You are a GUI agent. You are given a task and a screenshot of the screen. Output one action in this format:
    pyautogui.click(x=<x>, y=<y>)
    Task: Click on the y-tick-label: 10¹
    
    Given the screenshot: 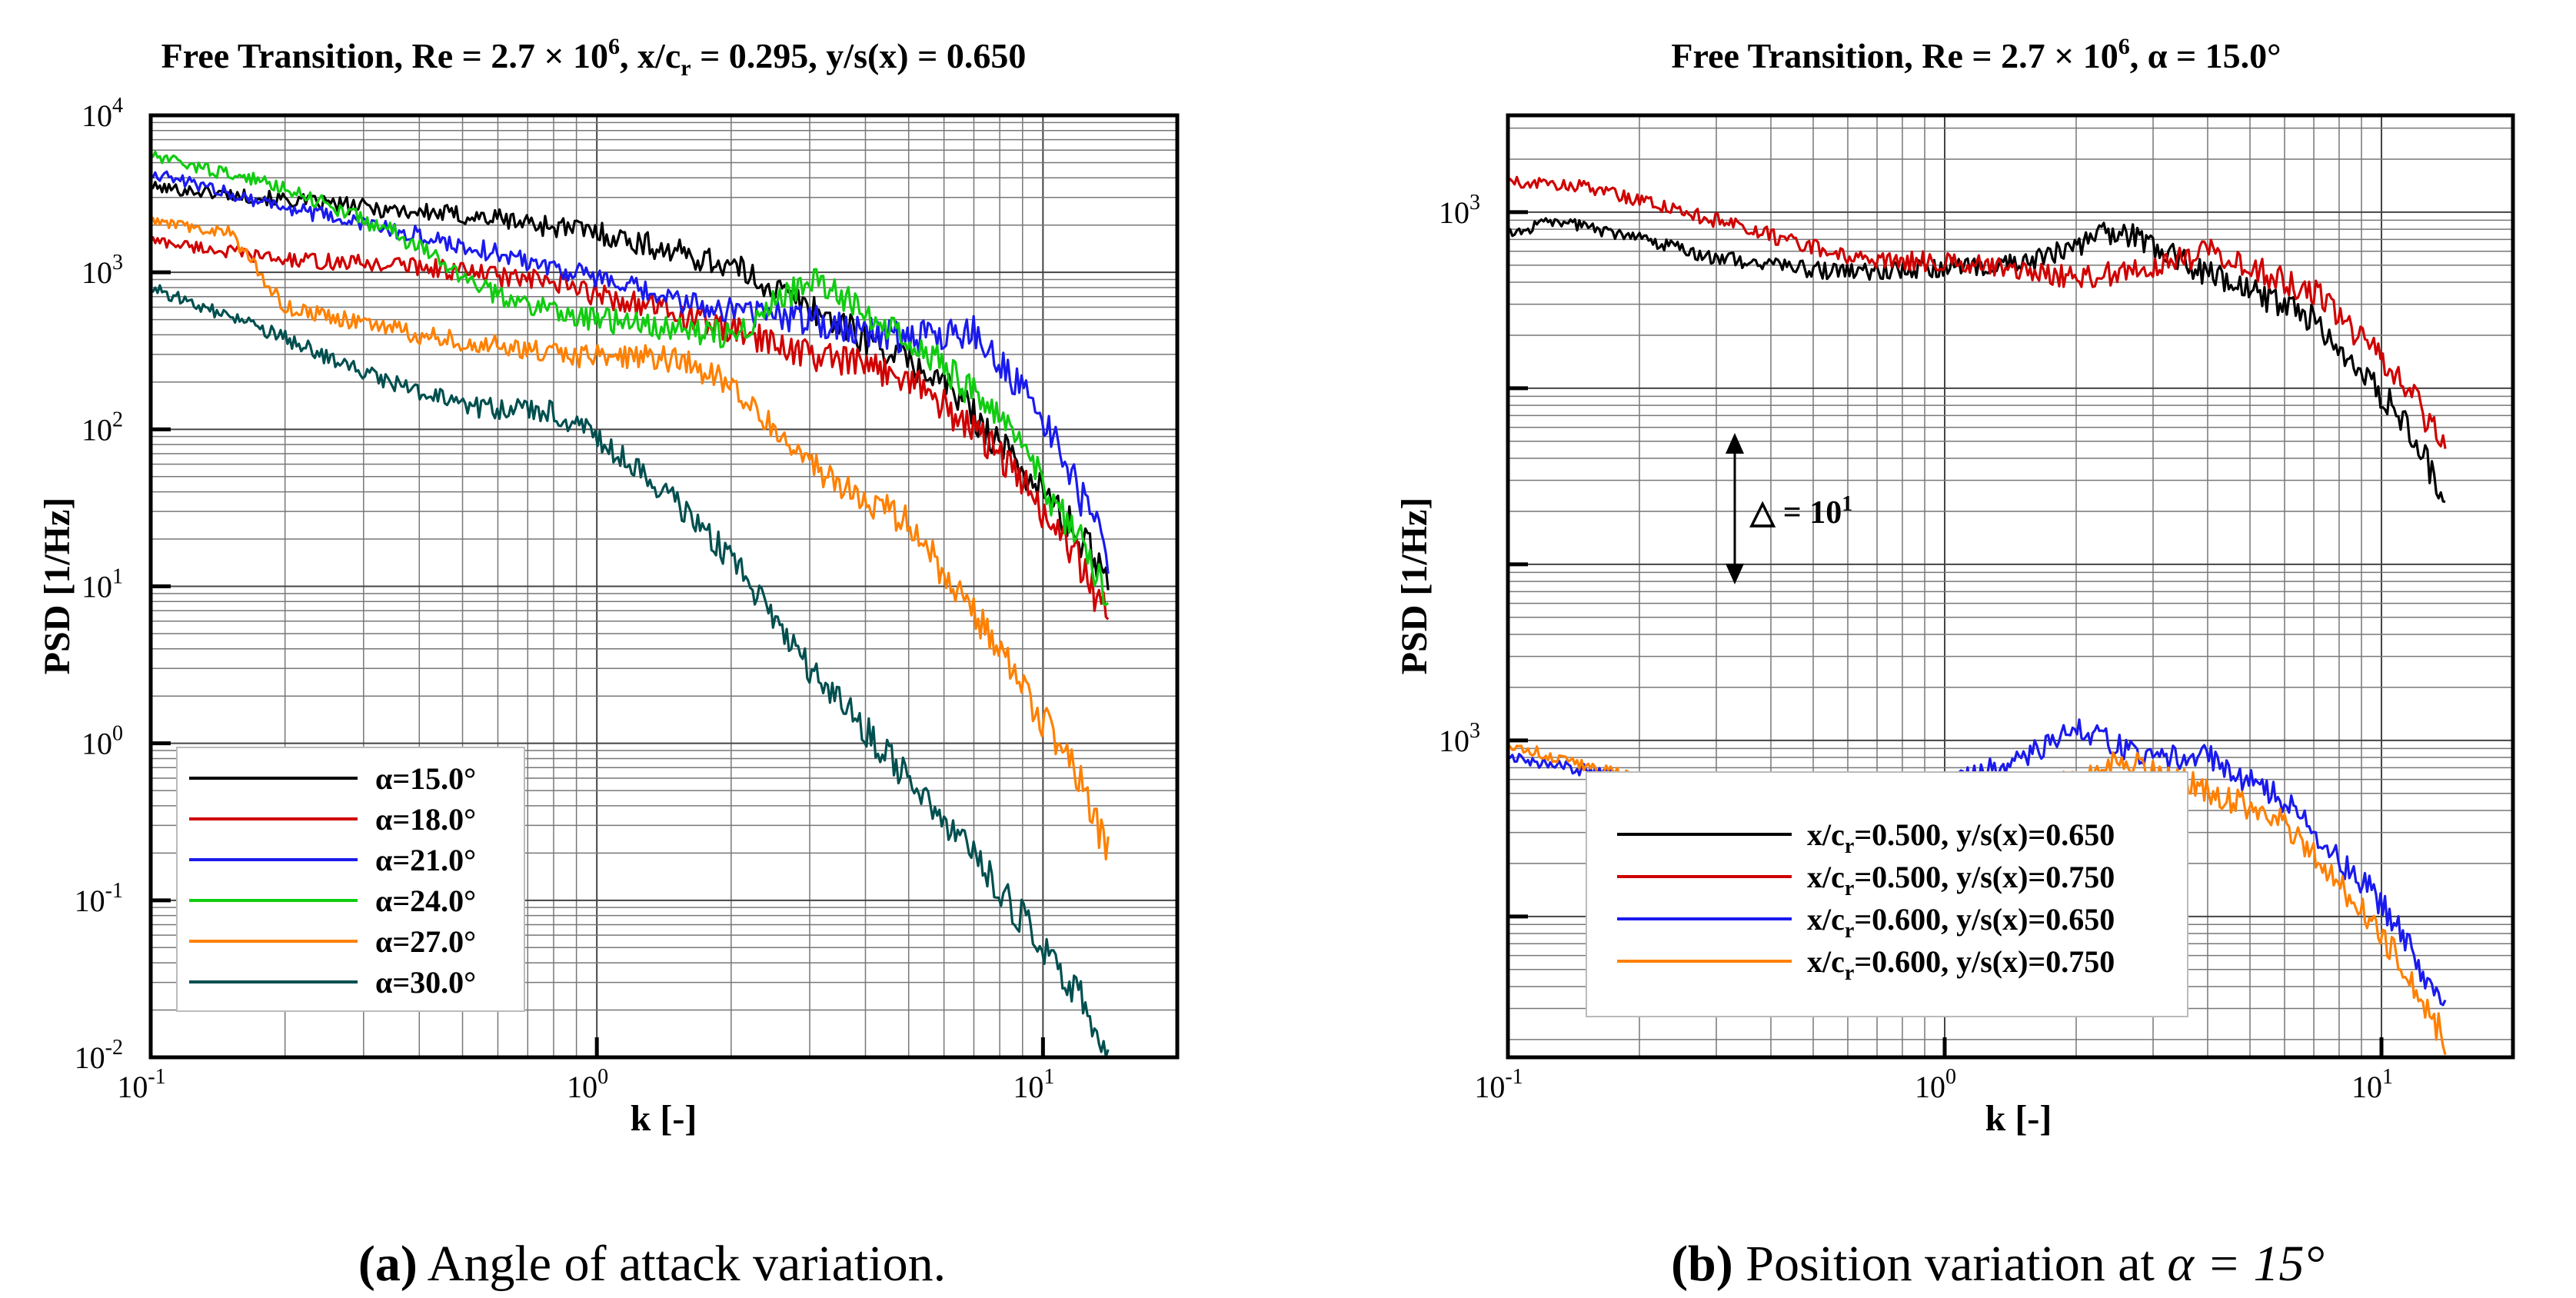 What is the action you would take?
    pyautogui.click(x=103, y=584)
    